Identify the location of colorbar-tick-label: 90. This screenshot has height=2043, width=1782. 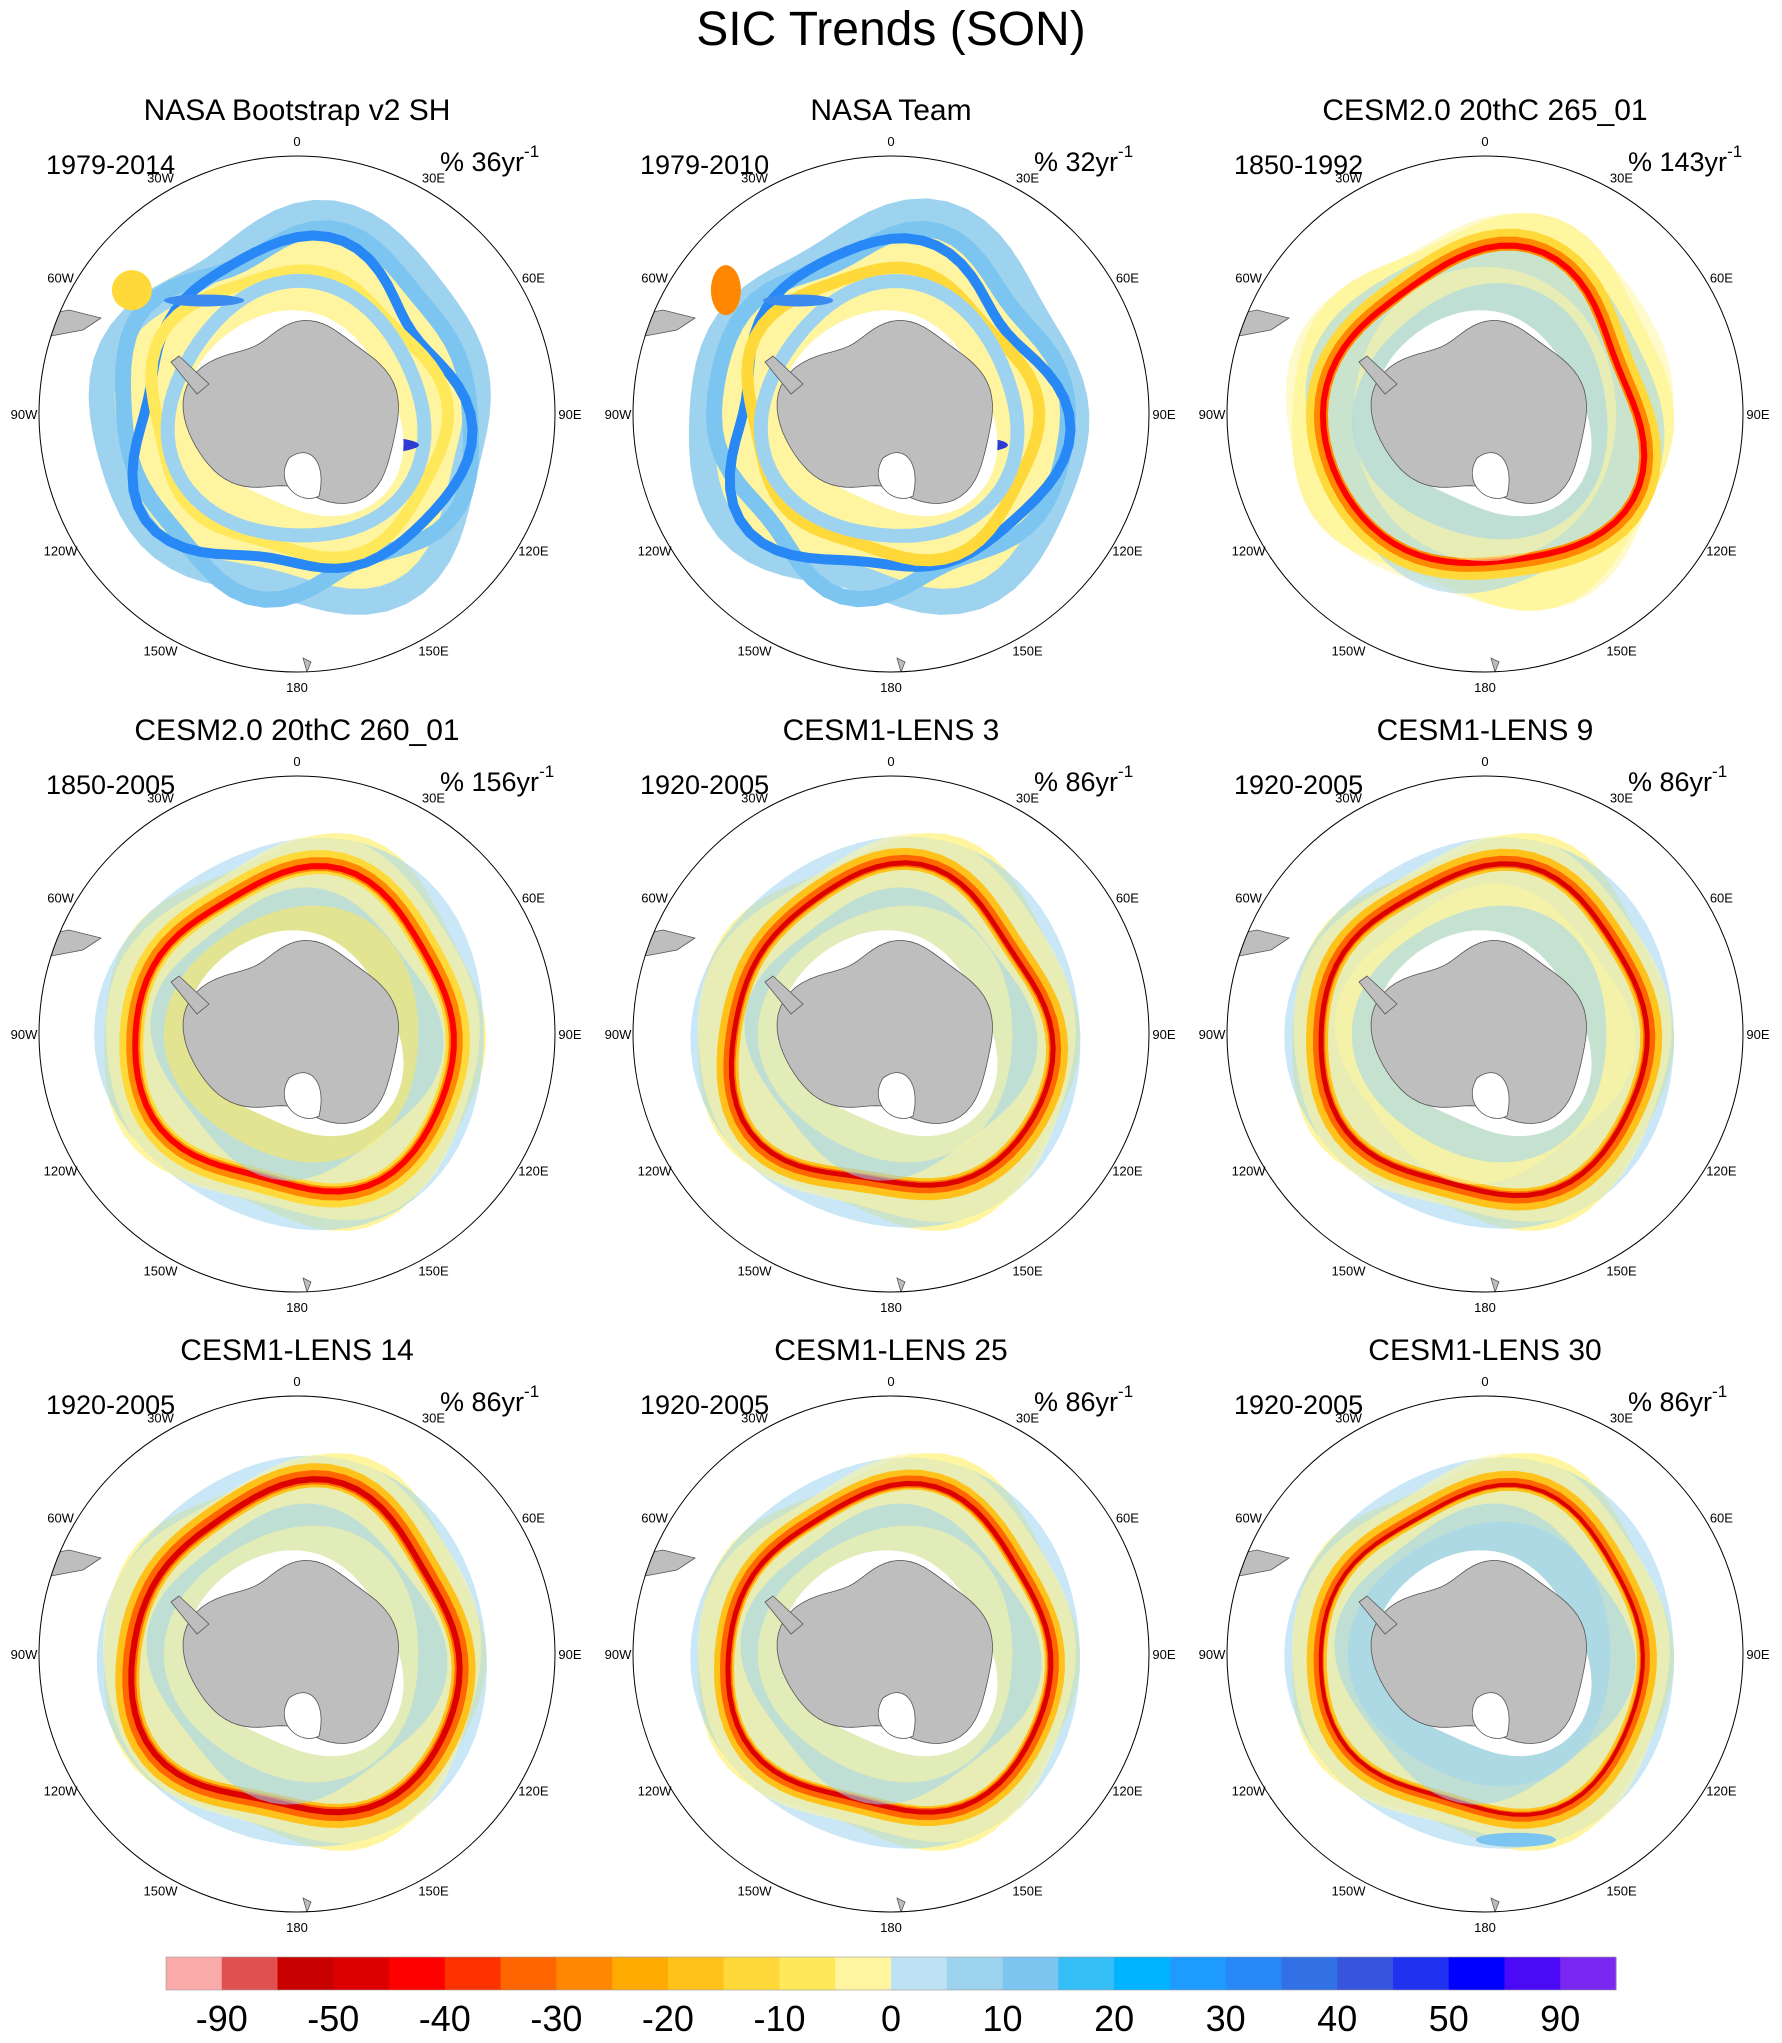
(1560, 2018).